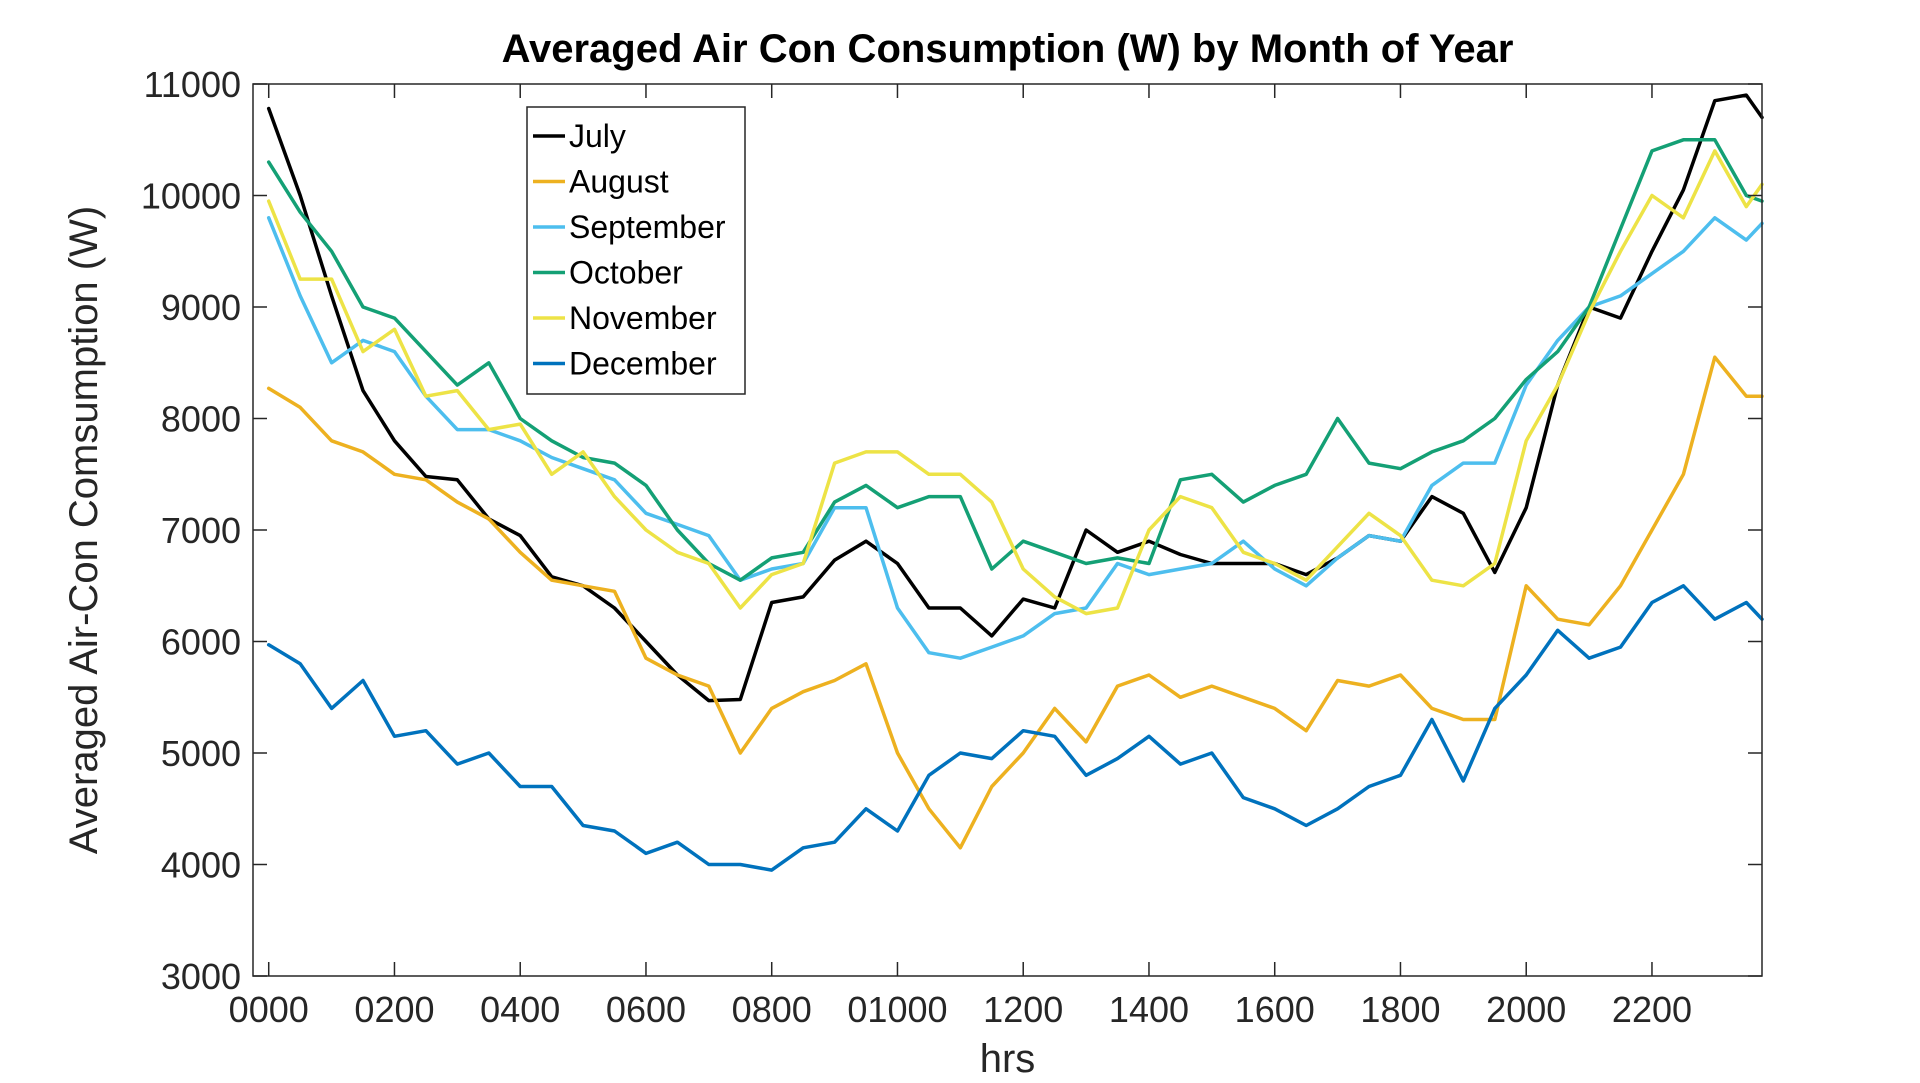  Describe the element at coordinates (643, 318) in the screenshot. I see `legend-label-november: November` at that location.